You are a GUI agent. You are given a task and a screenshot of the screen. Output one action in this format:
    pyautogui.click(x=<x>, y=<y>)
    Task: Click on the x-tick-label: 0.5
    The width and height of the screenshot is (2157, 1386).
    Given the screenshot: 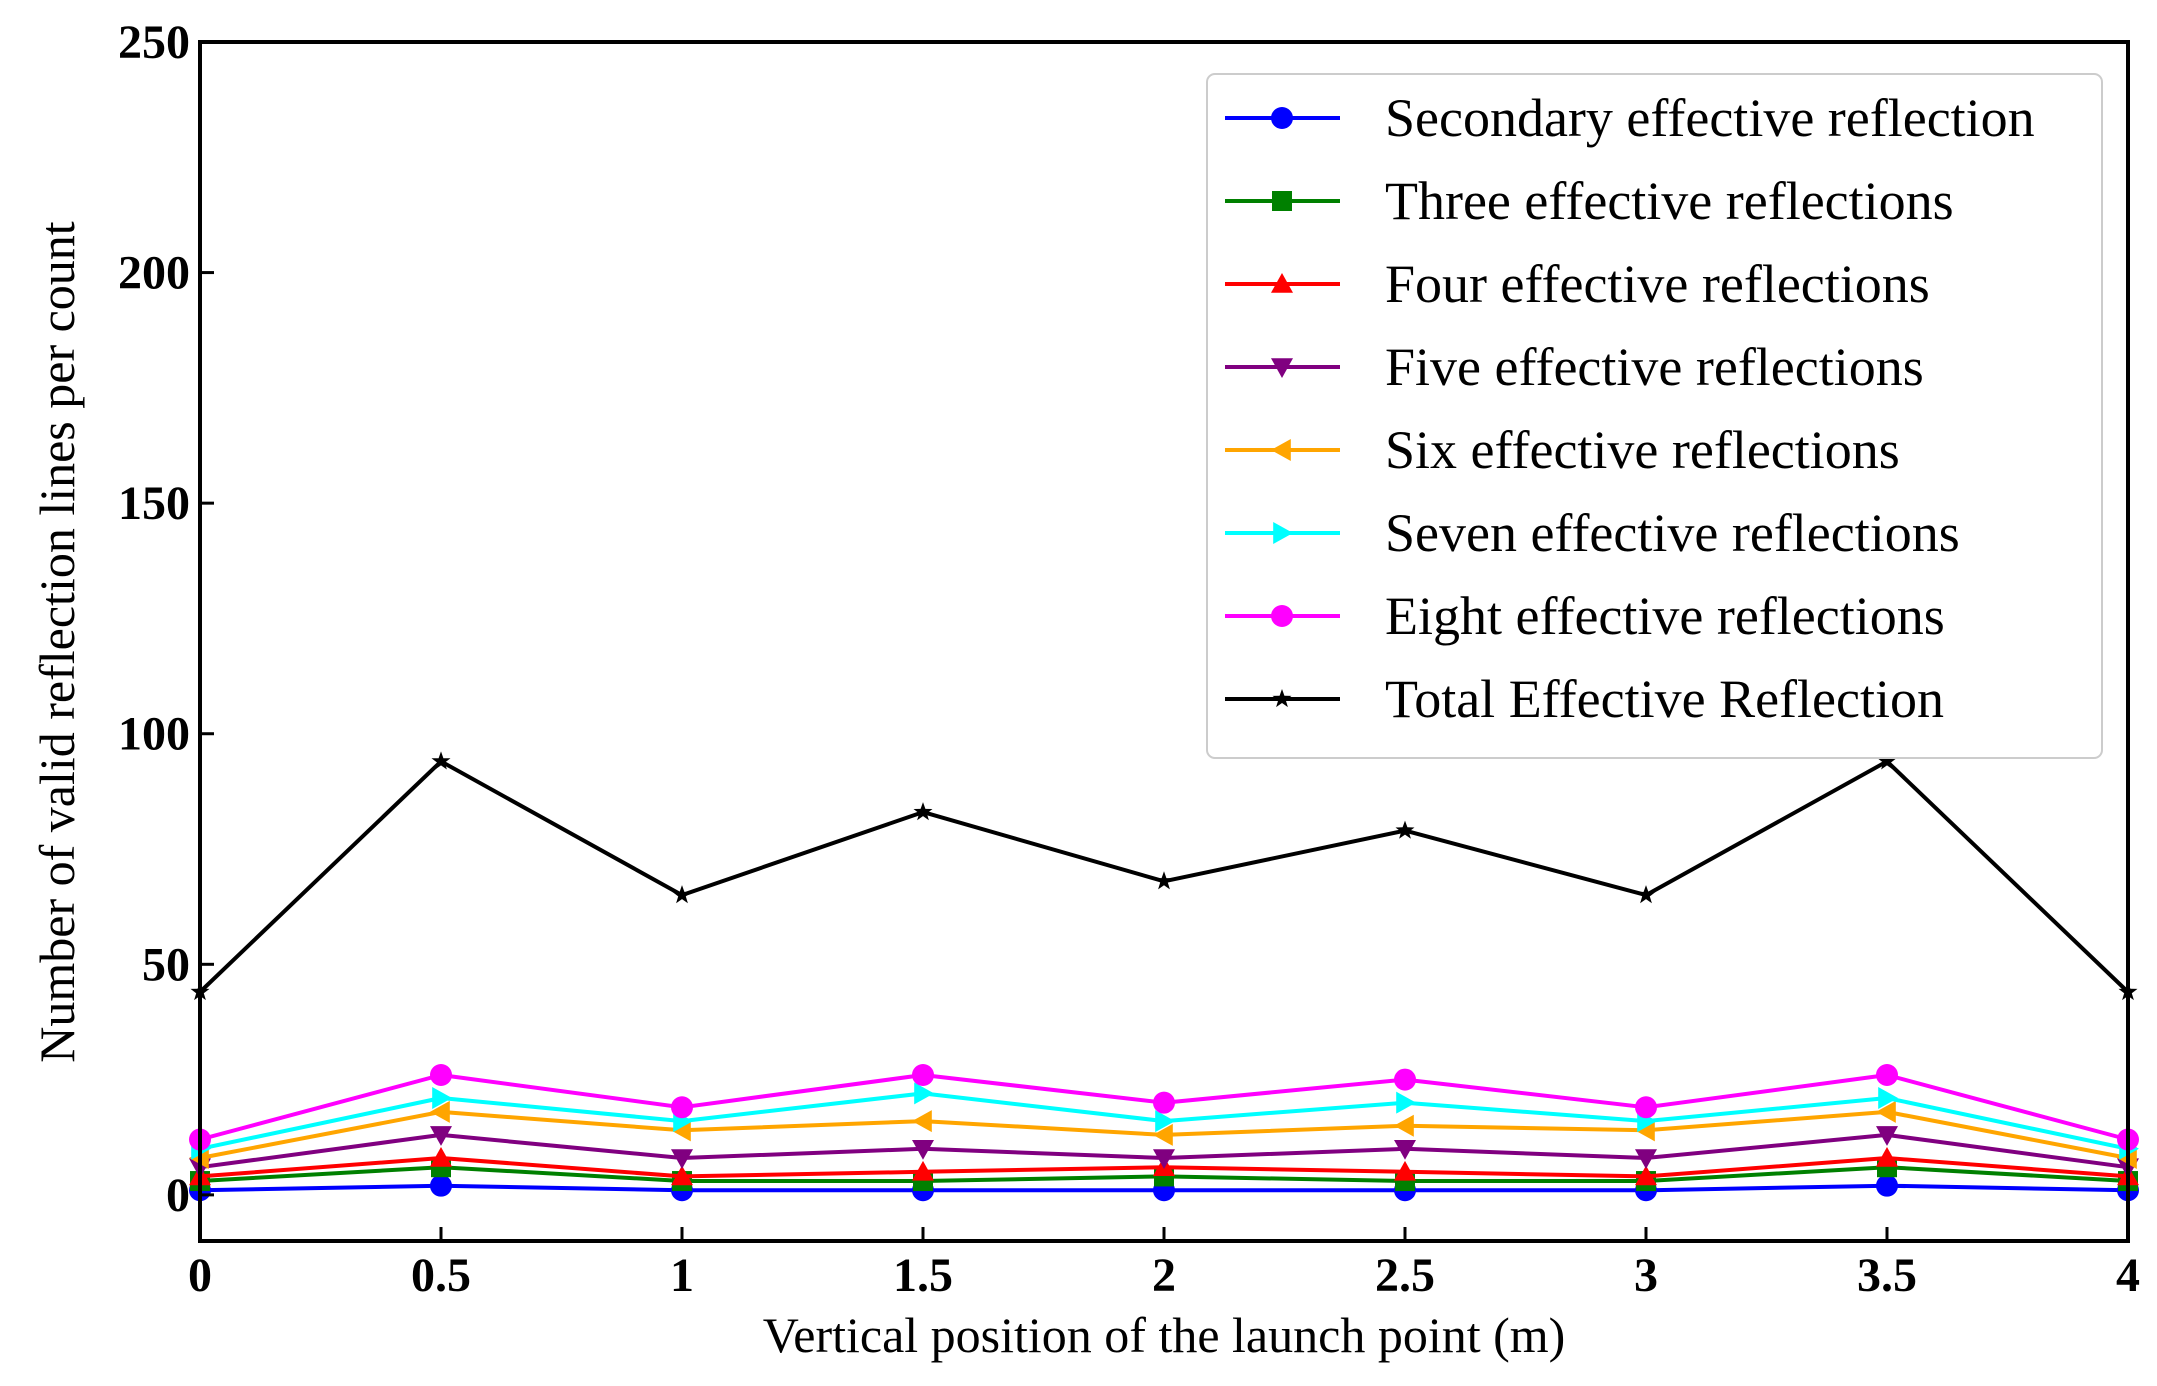 What is the action you would take?
    pyautogui.click(x=441, y=1275)
    